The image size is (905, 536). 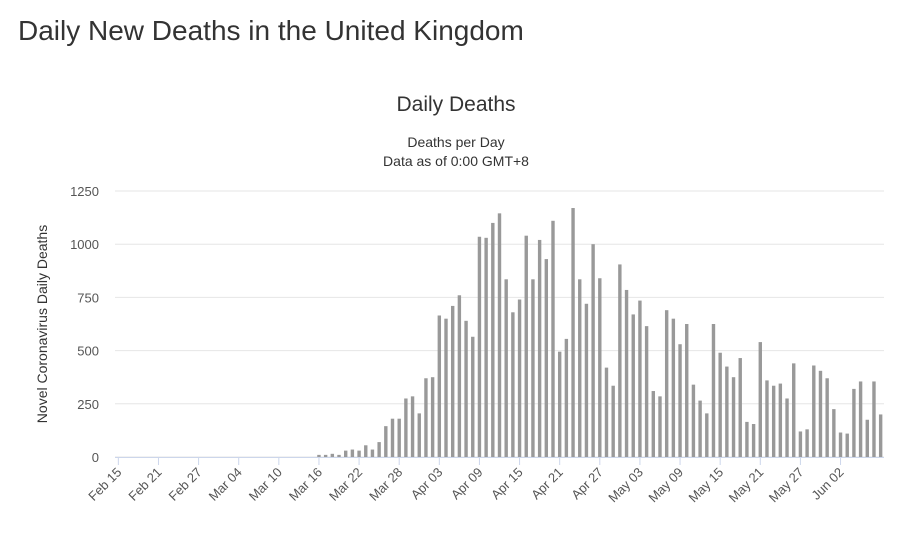 What do you see at coordinates (746, 485) in the screenshot?
I see `x-tick-label: May 21` at bounding box center [746, 485].